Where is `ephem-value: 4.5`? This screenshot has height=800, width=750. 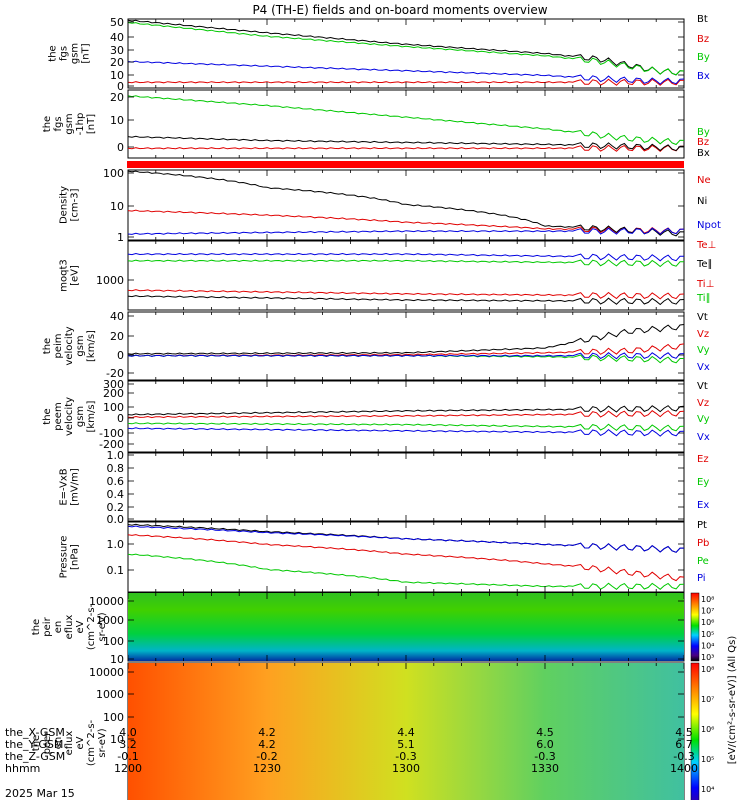
ephem-value: 4.5 is located at coordinates (684, 732).